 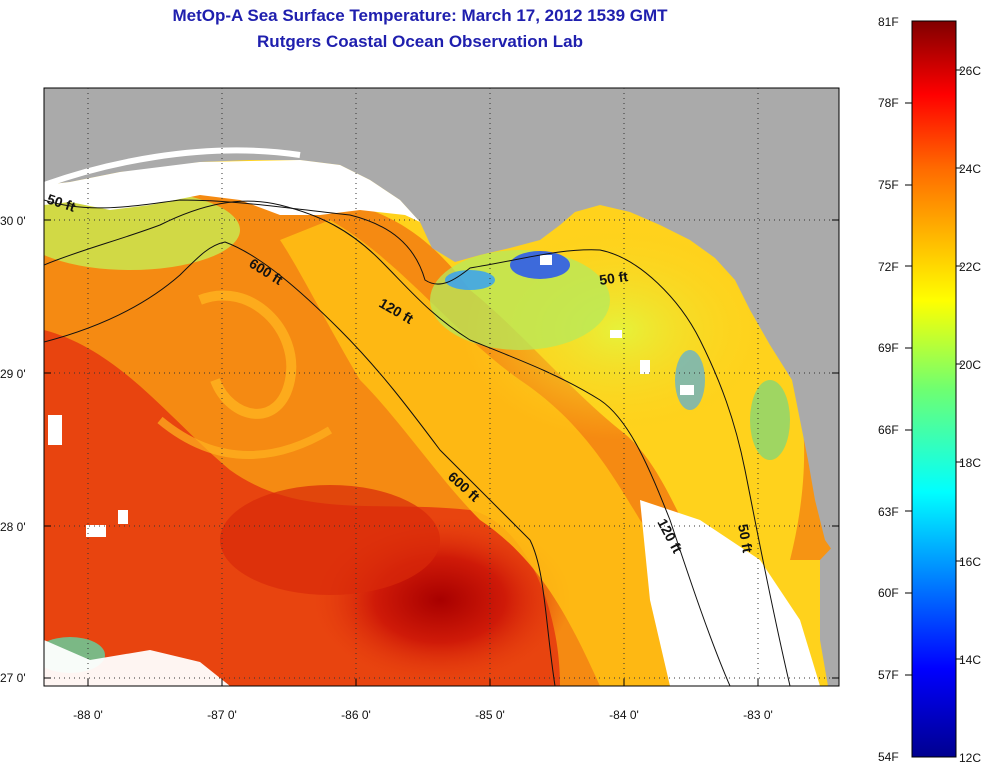 I want to click on lon-label: -84 0', so click(x=624, y=715).